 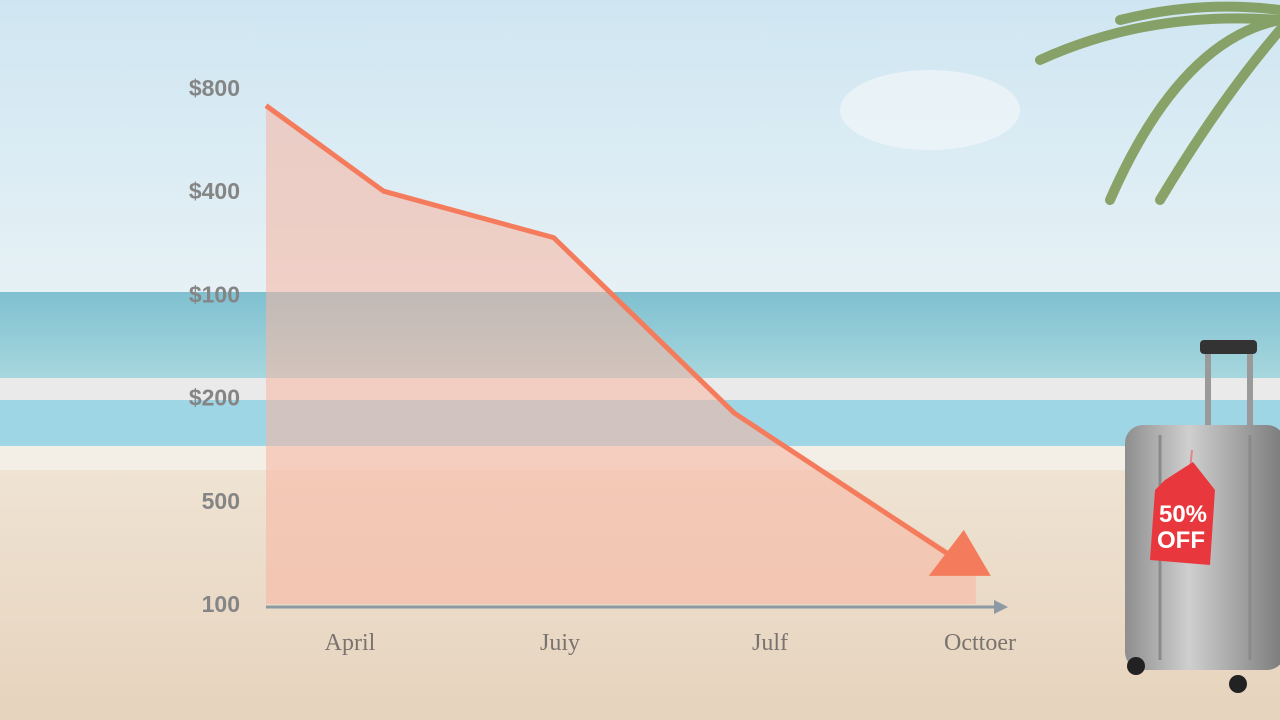 I want to click on y-tick-label: $200, so click(x=214, y=398).